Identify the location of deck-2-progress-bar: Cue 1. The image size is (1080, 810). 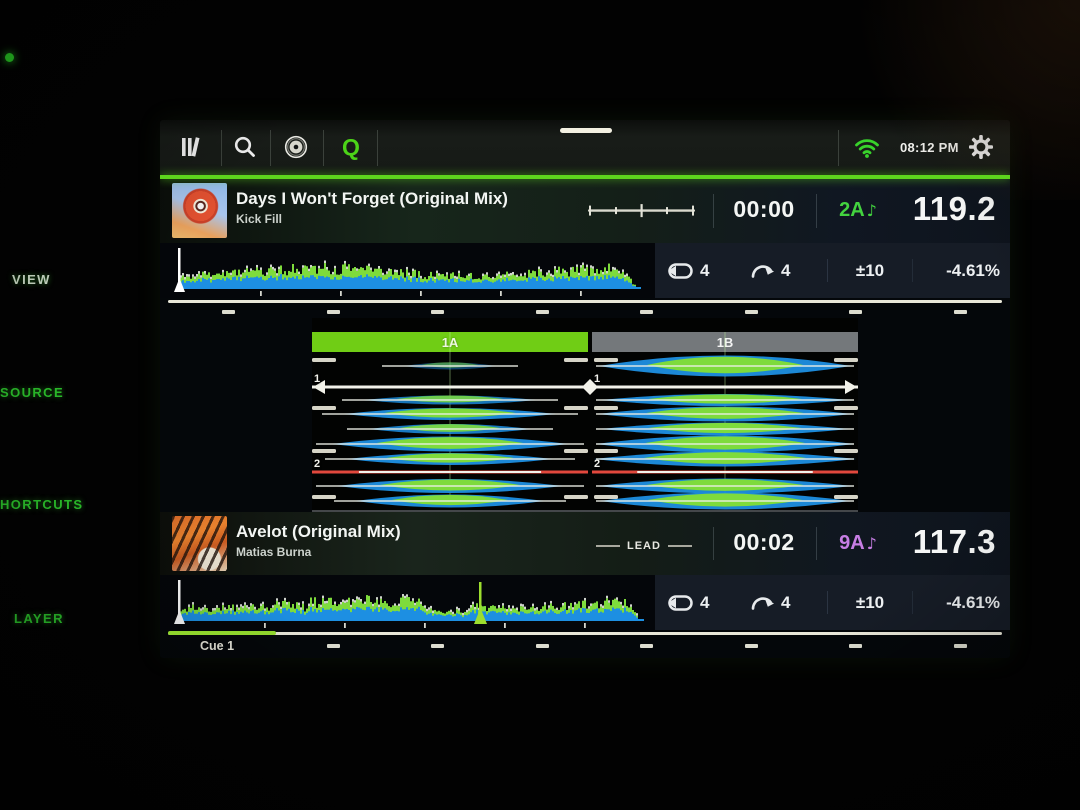
(585, 644).